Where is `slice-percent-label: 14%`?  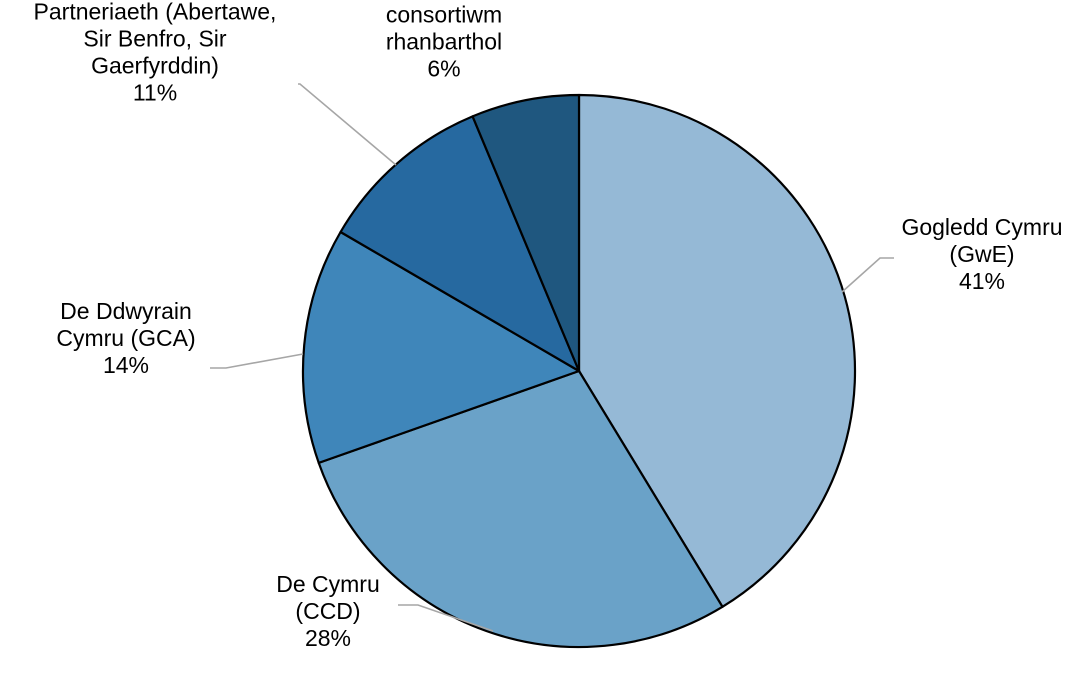
slice-percent-label: 14% is located at coordinates (126, 365).